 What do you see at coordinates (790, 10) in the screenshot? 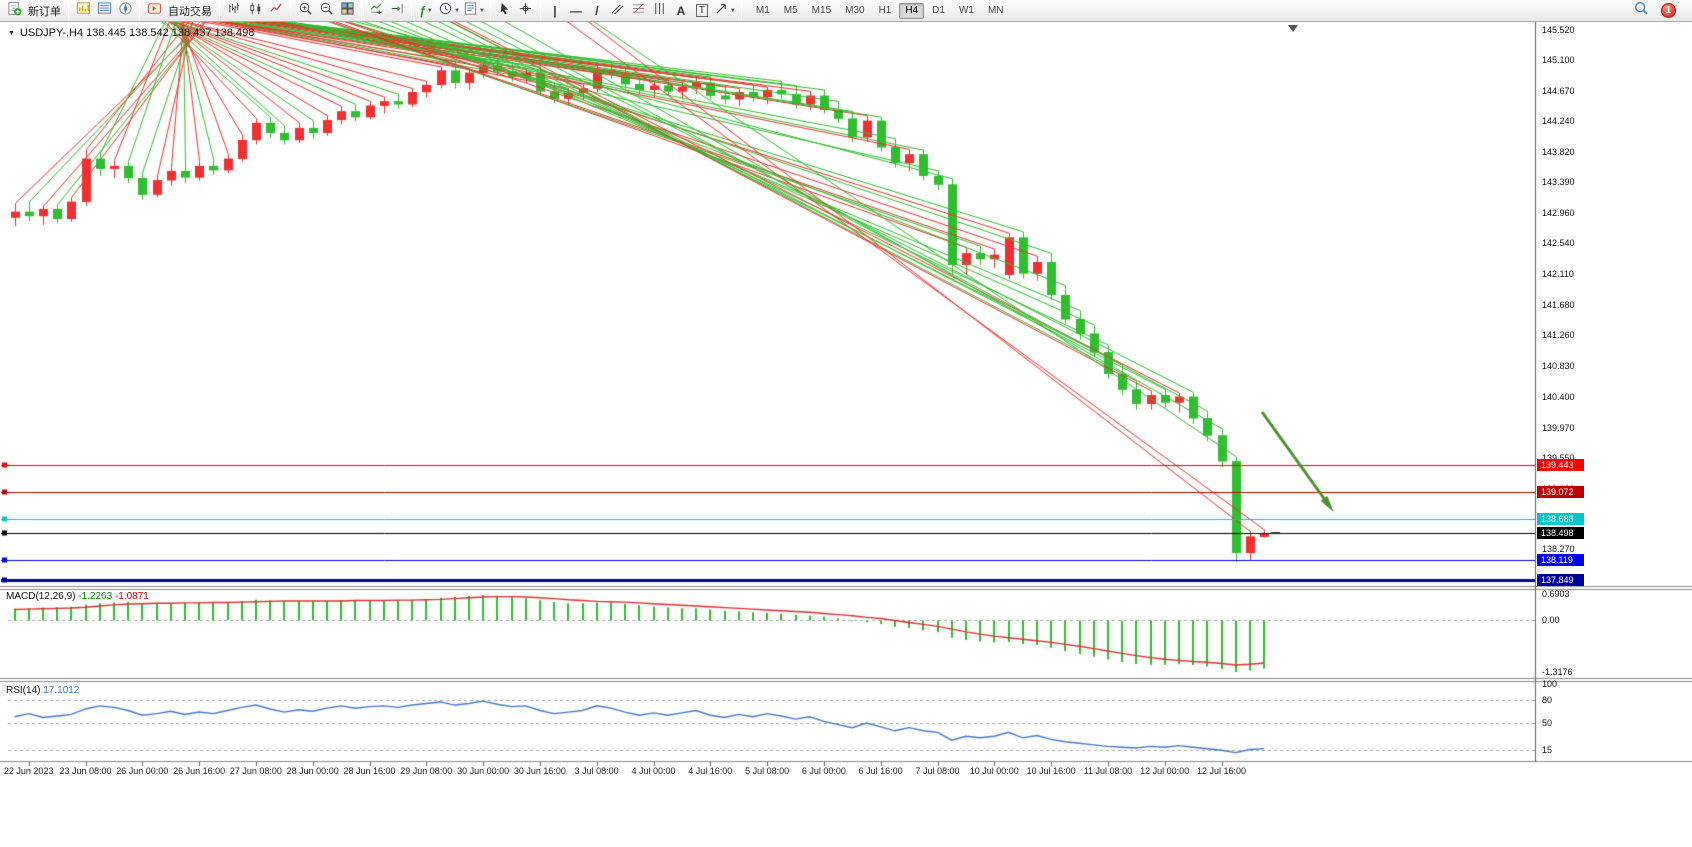
I see `timeframe-button-m5: M5` at bounding box center [790, 10].